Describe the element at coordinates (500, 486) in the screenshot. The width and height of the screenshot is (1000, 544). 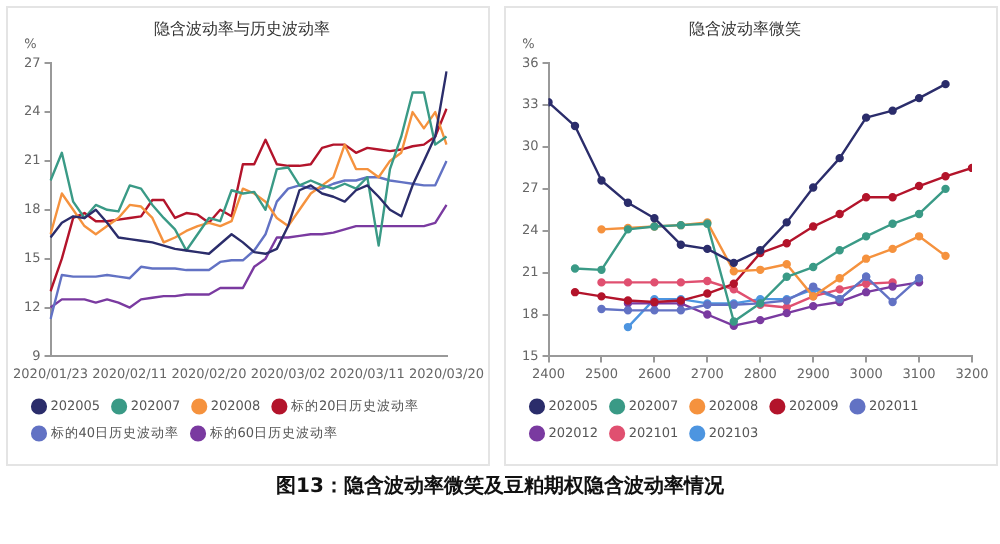
I see `caption: 图13：隐含波动率微笑及豆粕期权隐含波动率情况` at that location.